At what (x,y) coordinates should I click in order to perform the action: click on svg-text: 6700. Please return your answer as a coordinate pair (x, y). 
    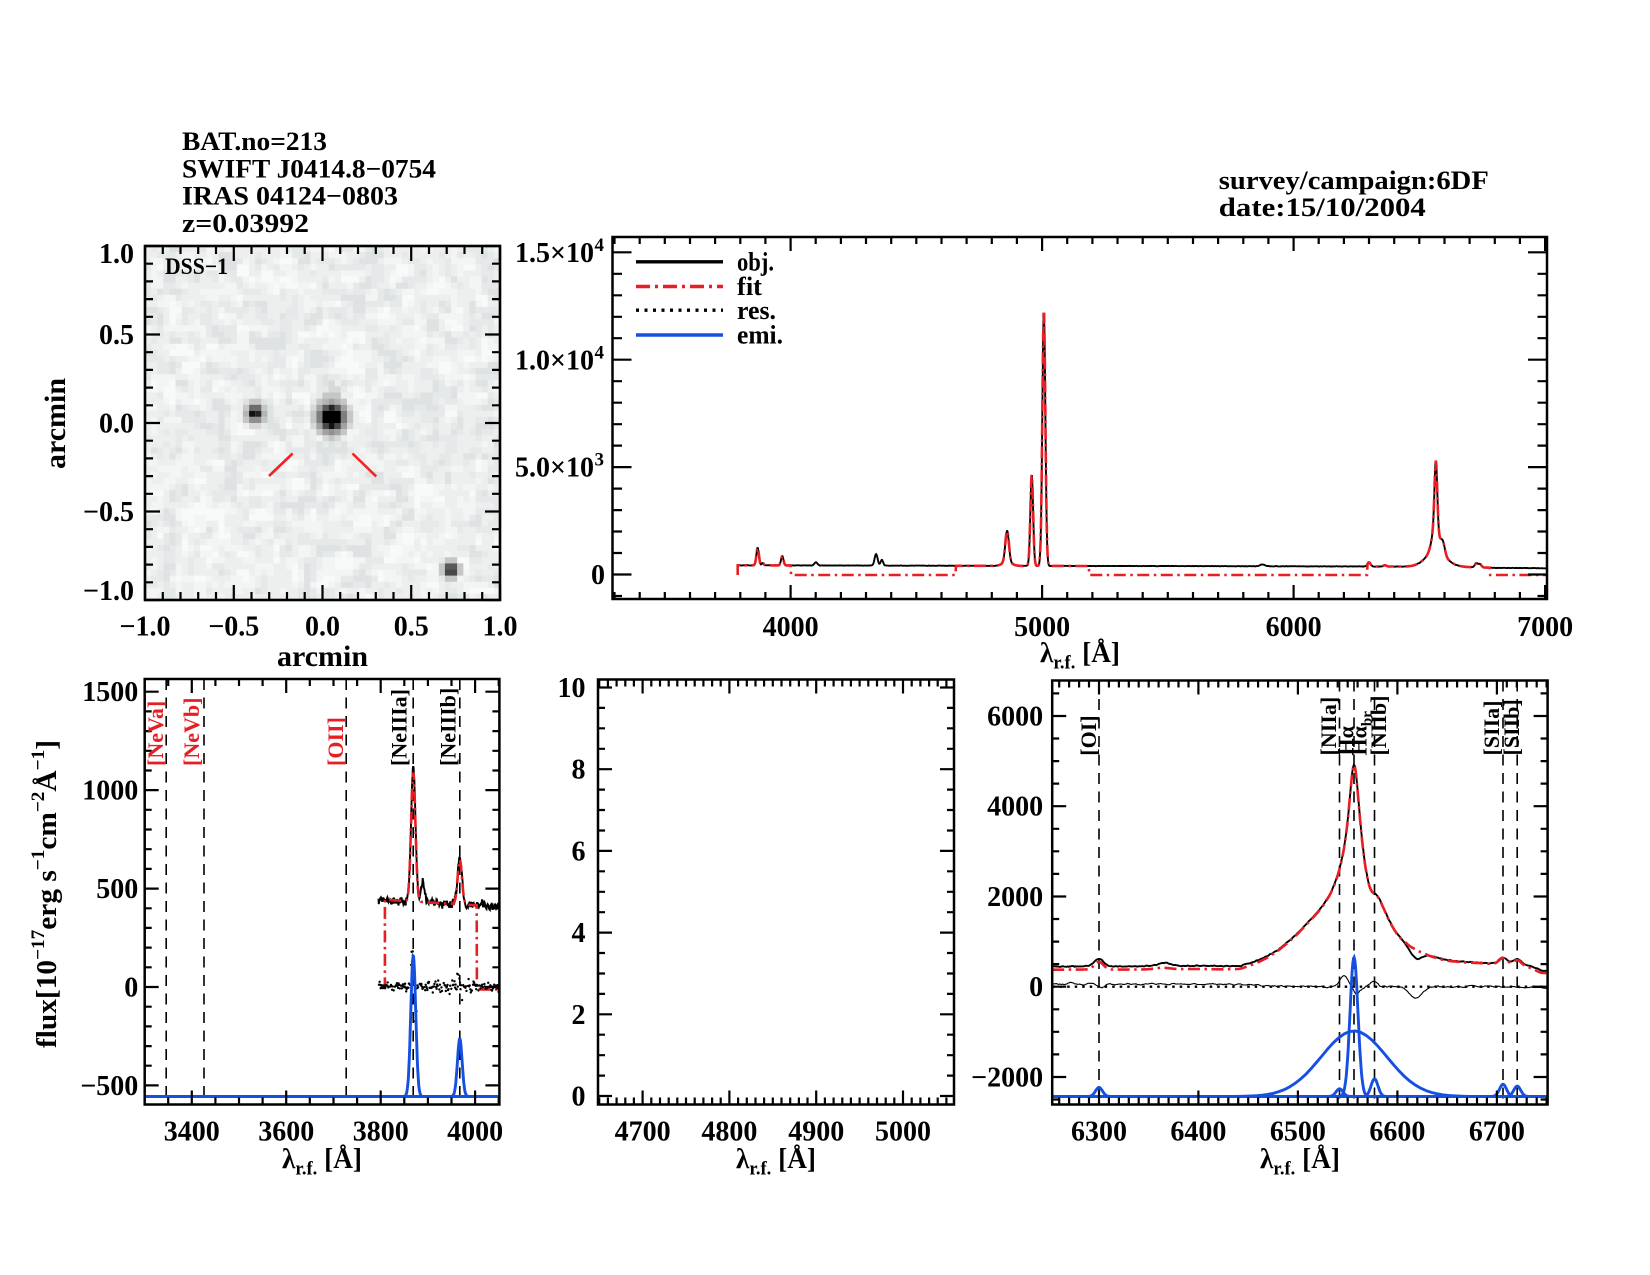
    Looking at the image, I should click on (1497, 1132).